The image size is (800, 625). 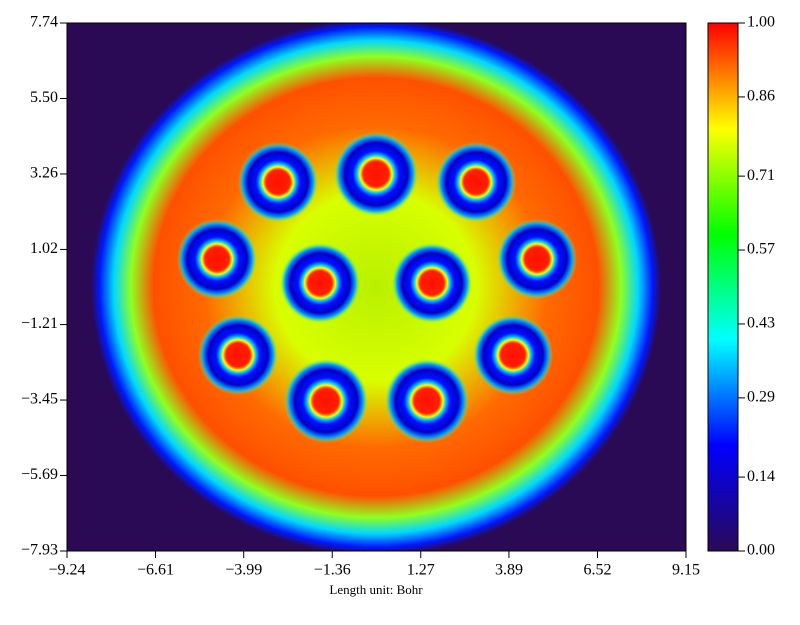 I want to click on x-tick-label: 3.89, so click(x=509, y=570).